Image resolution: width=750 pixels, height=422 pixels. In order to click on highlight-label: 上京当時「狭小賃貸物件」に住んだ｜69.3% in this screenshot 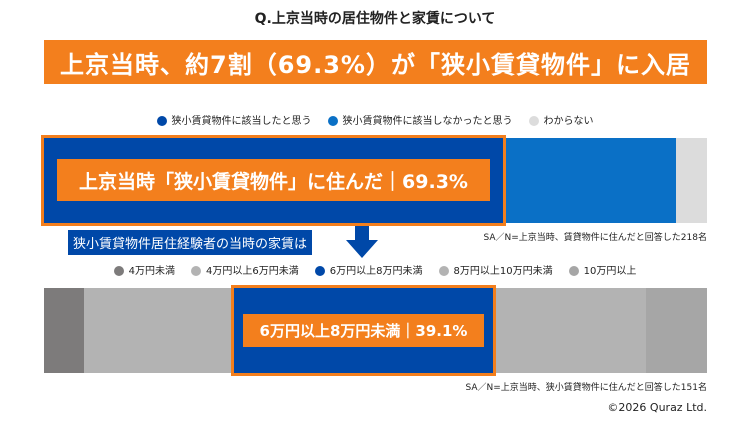, I will do `click(273, 180)`.